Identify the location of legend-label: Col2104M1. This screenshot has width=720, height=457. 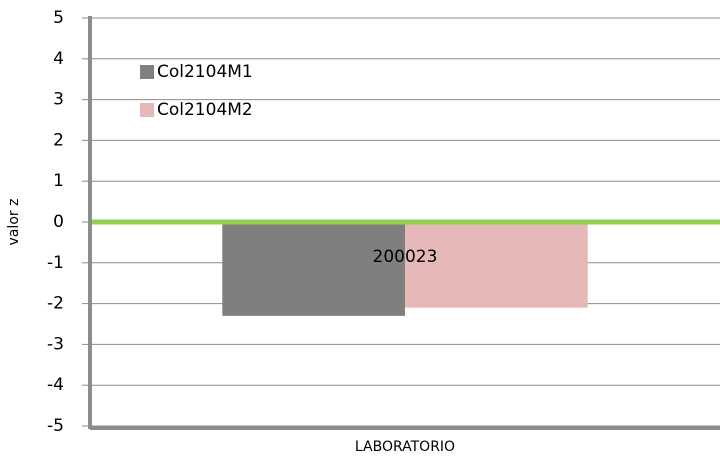
(205, 72).